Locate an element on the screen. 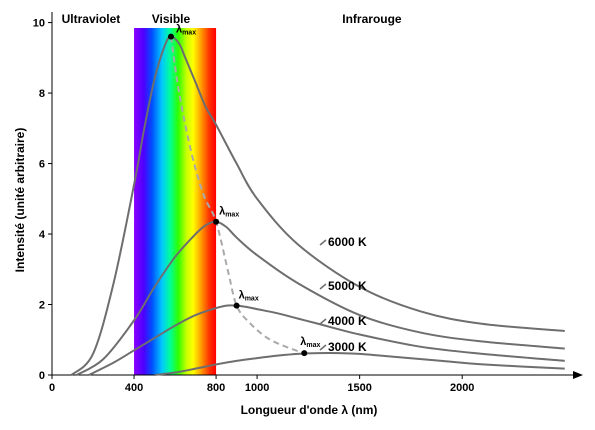 This screenshot has width=595, height=430. x-tick-label: 2000 is located at coordinates (462, 388).